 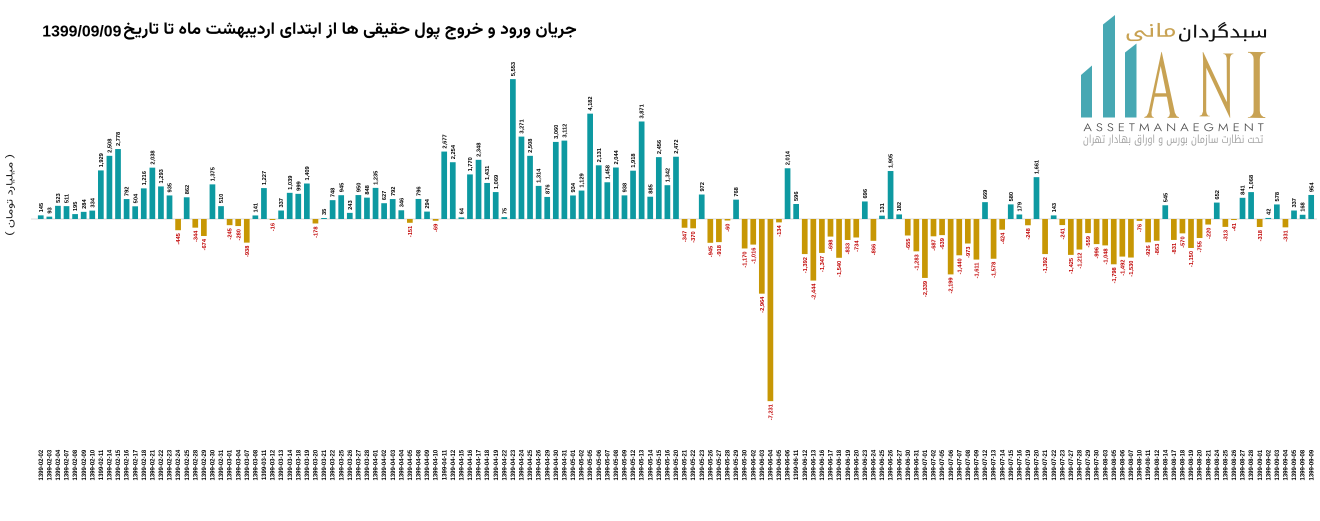 I want to click on svg-text: 1399-05-28, so click(x=729, y=464).